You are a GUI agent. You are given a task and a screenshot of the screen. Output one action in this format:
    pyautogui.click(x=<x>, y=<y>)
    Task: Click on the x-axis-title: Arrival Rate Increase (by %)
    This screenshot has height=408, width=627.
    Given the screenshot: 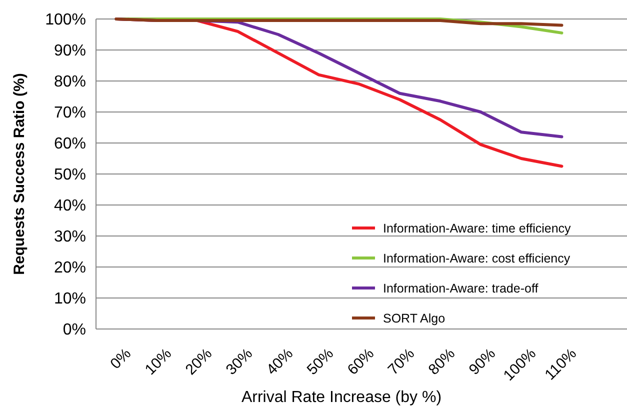 What is the action you would take?
    pyautogui.click(x=341, y=397)
    